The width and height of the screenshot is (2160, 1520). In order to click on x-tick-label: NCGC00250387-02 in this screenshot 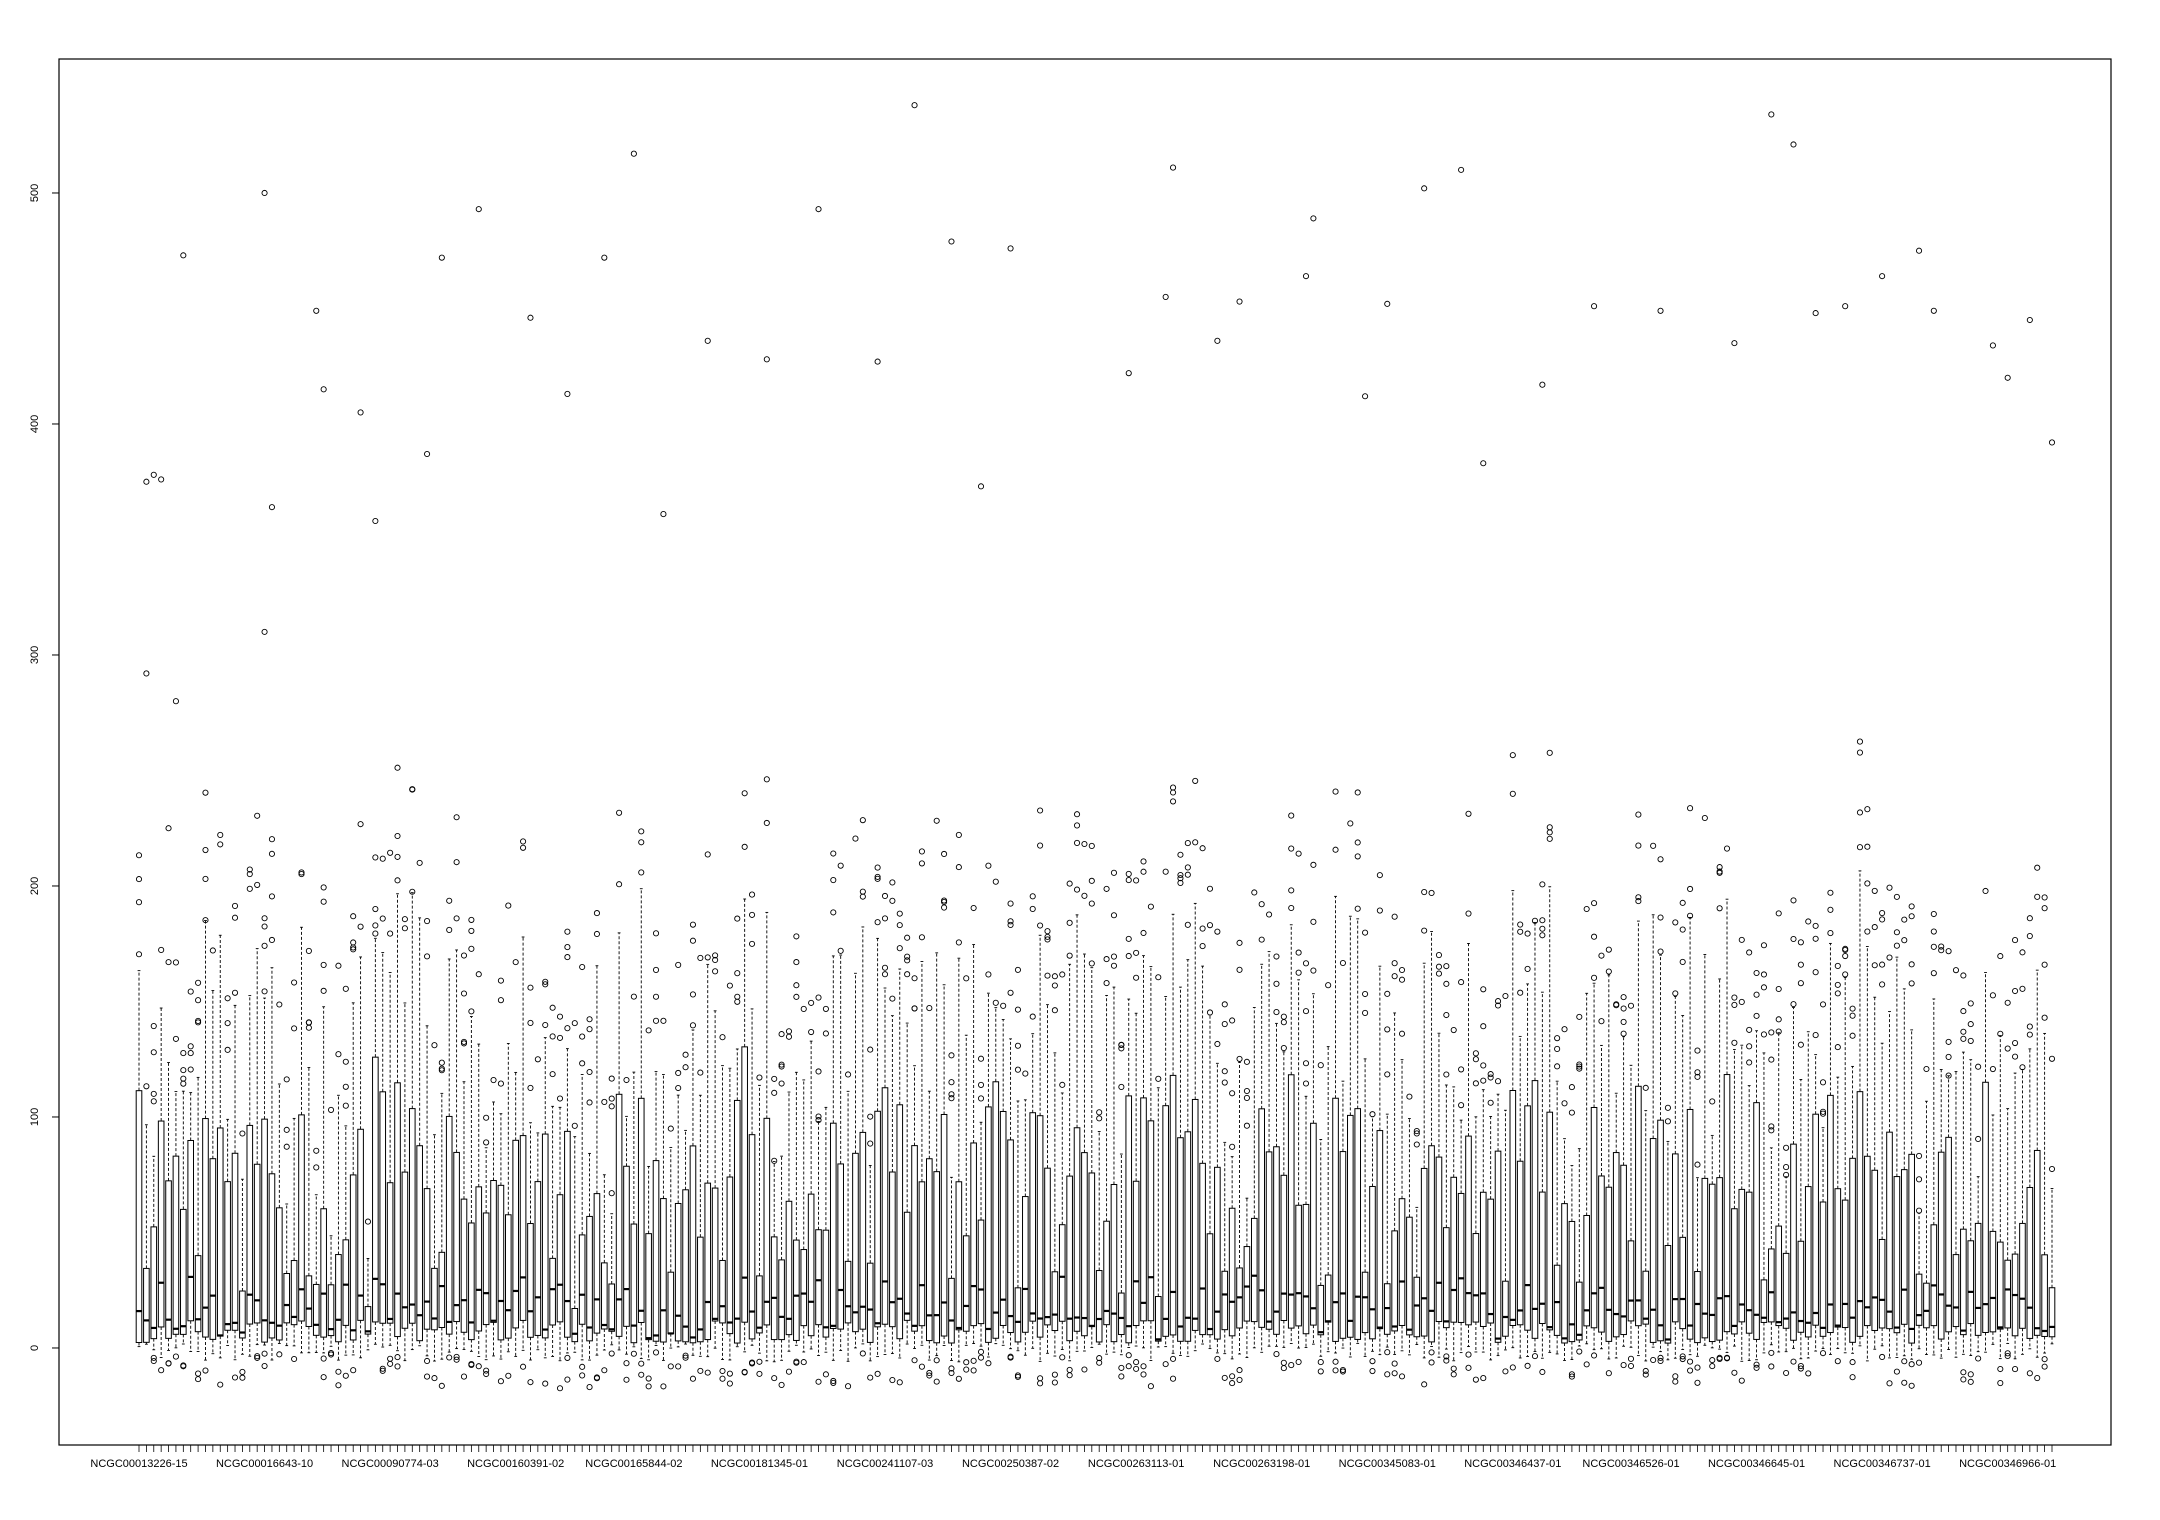, I will do `click(1010, 1464)`.